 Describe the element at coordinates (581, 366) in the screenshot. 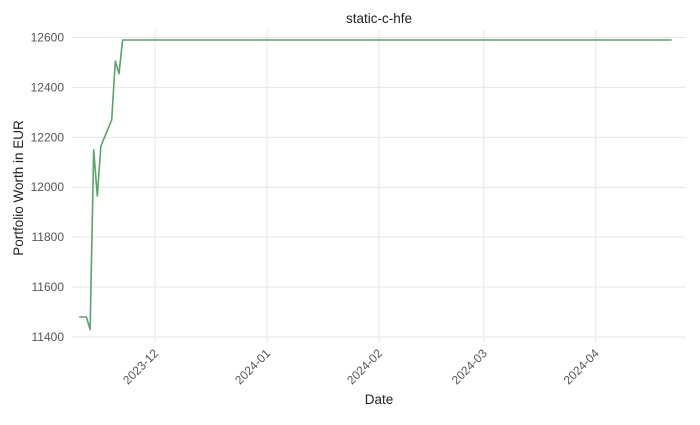

I see `x-tick-label: 2024-04` at that location.